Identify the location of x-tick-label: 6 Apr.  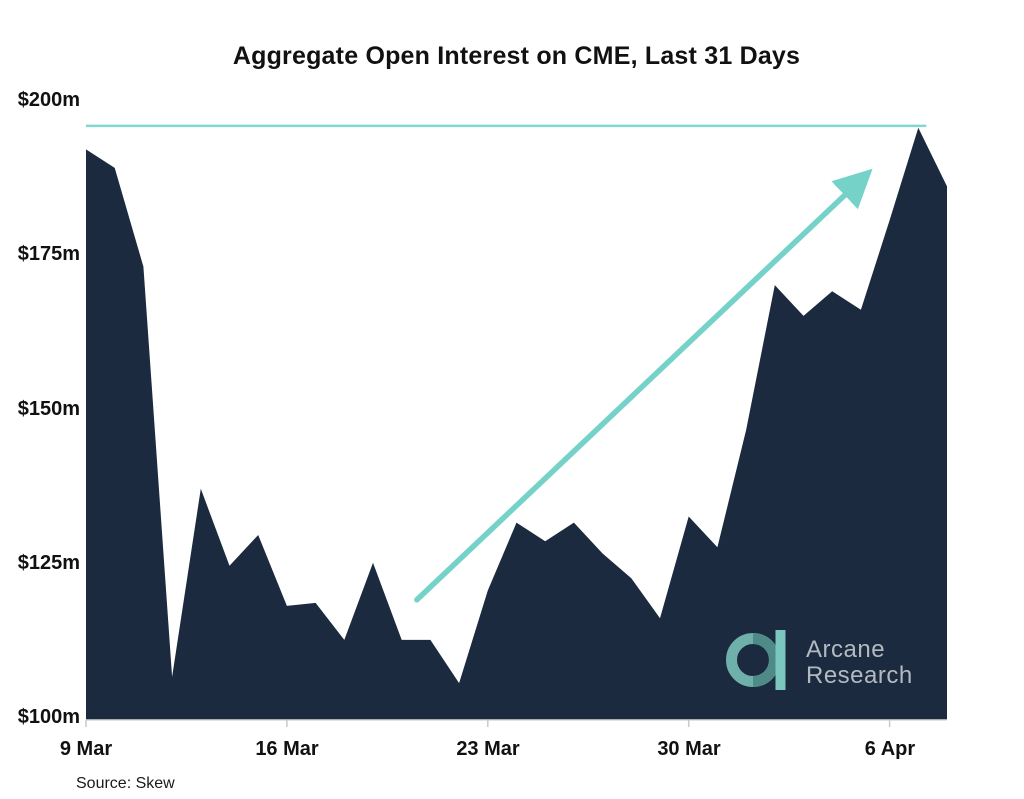
(890, 749).